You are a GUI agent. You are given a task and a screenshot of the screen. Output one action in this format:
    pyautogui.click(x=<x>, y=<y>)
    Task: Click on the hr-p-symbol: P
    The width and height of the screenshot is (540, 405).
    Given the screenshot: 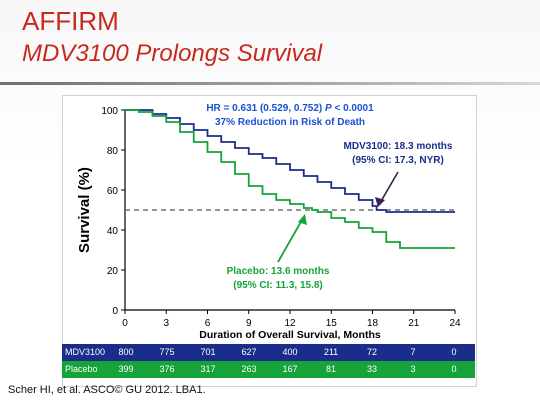 What is the action you would take?
    pyautogui.click(x=328, y=108)
    